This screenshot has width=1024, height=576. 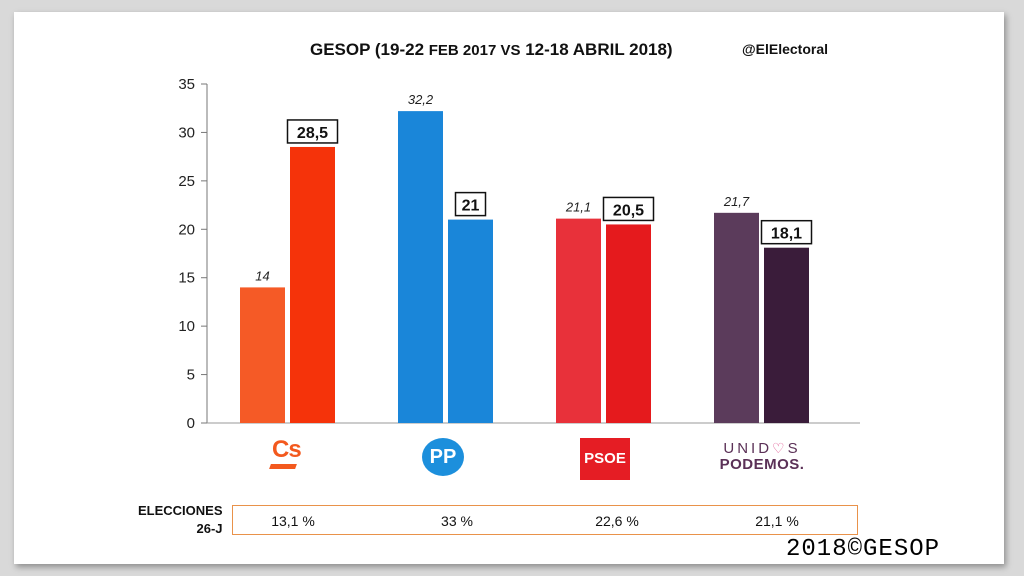 I want to click on election-result-psoe: 22,6 %, so click(x=617, y=521).